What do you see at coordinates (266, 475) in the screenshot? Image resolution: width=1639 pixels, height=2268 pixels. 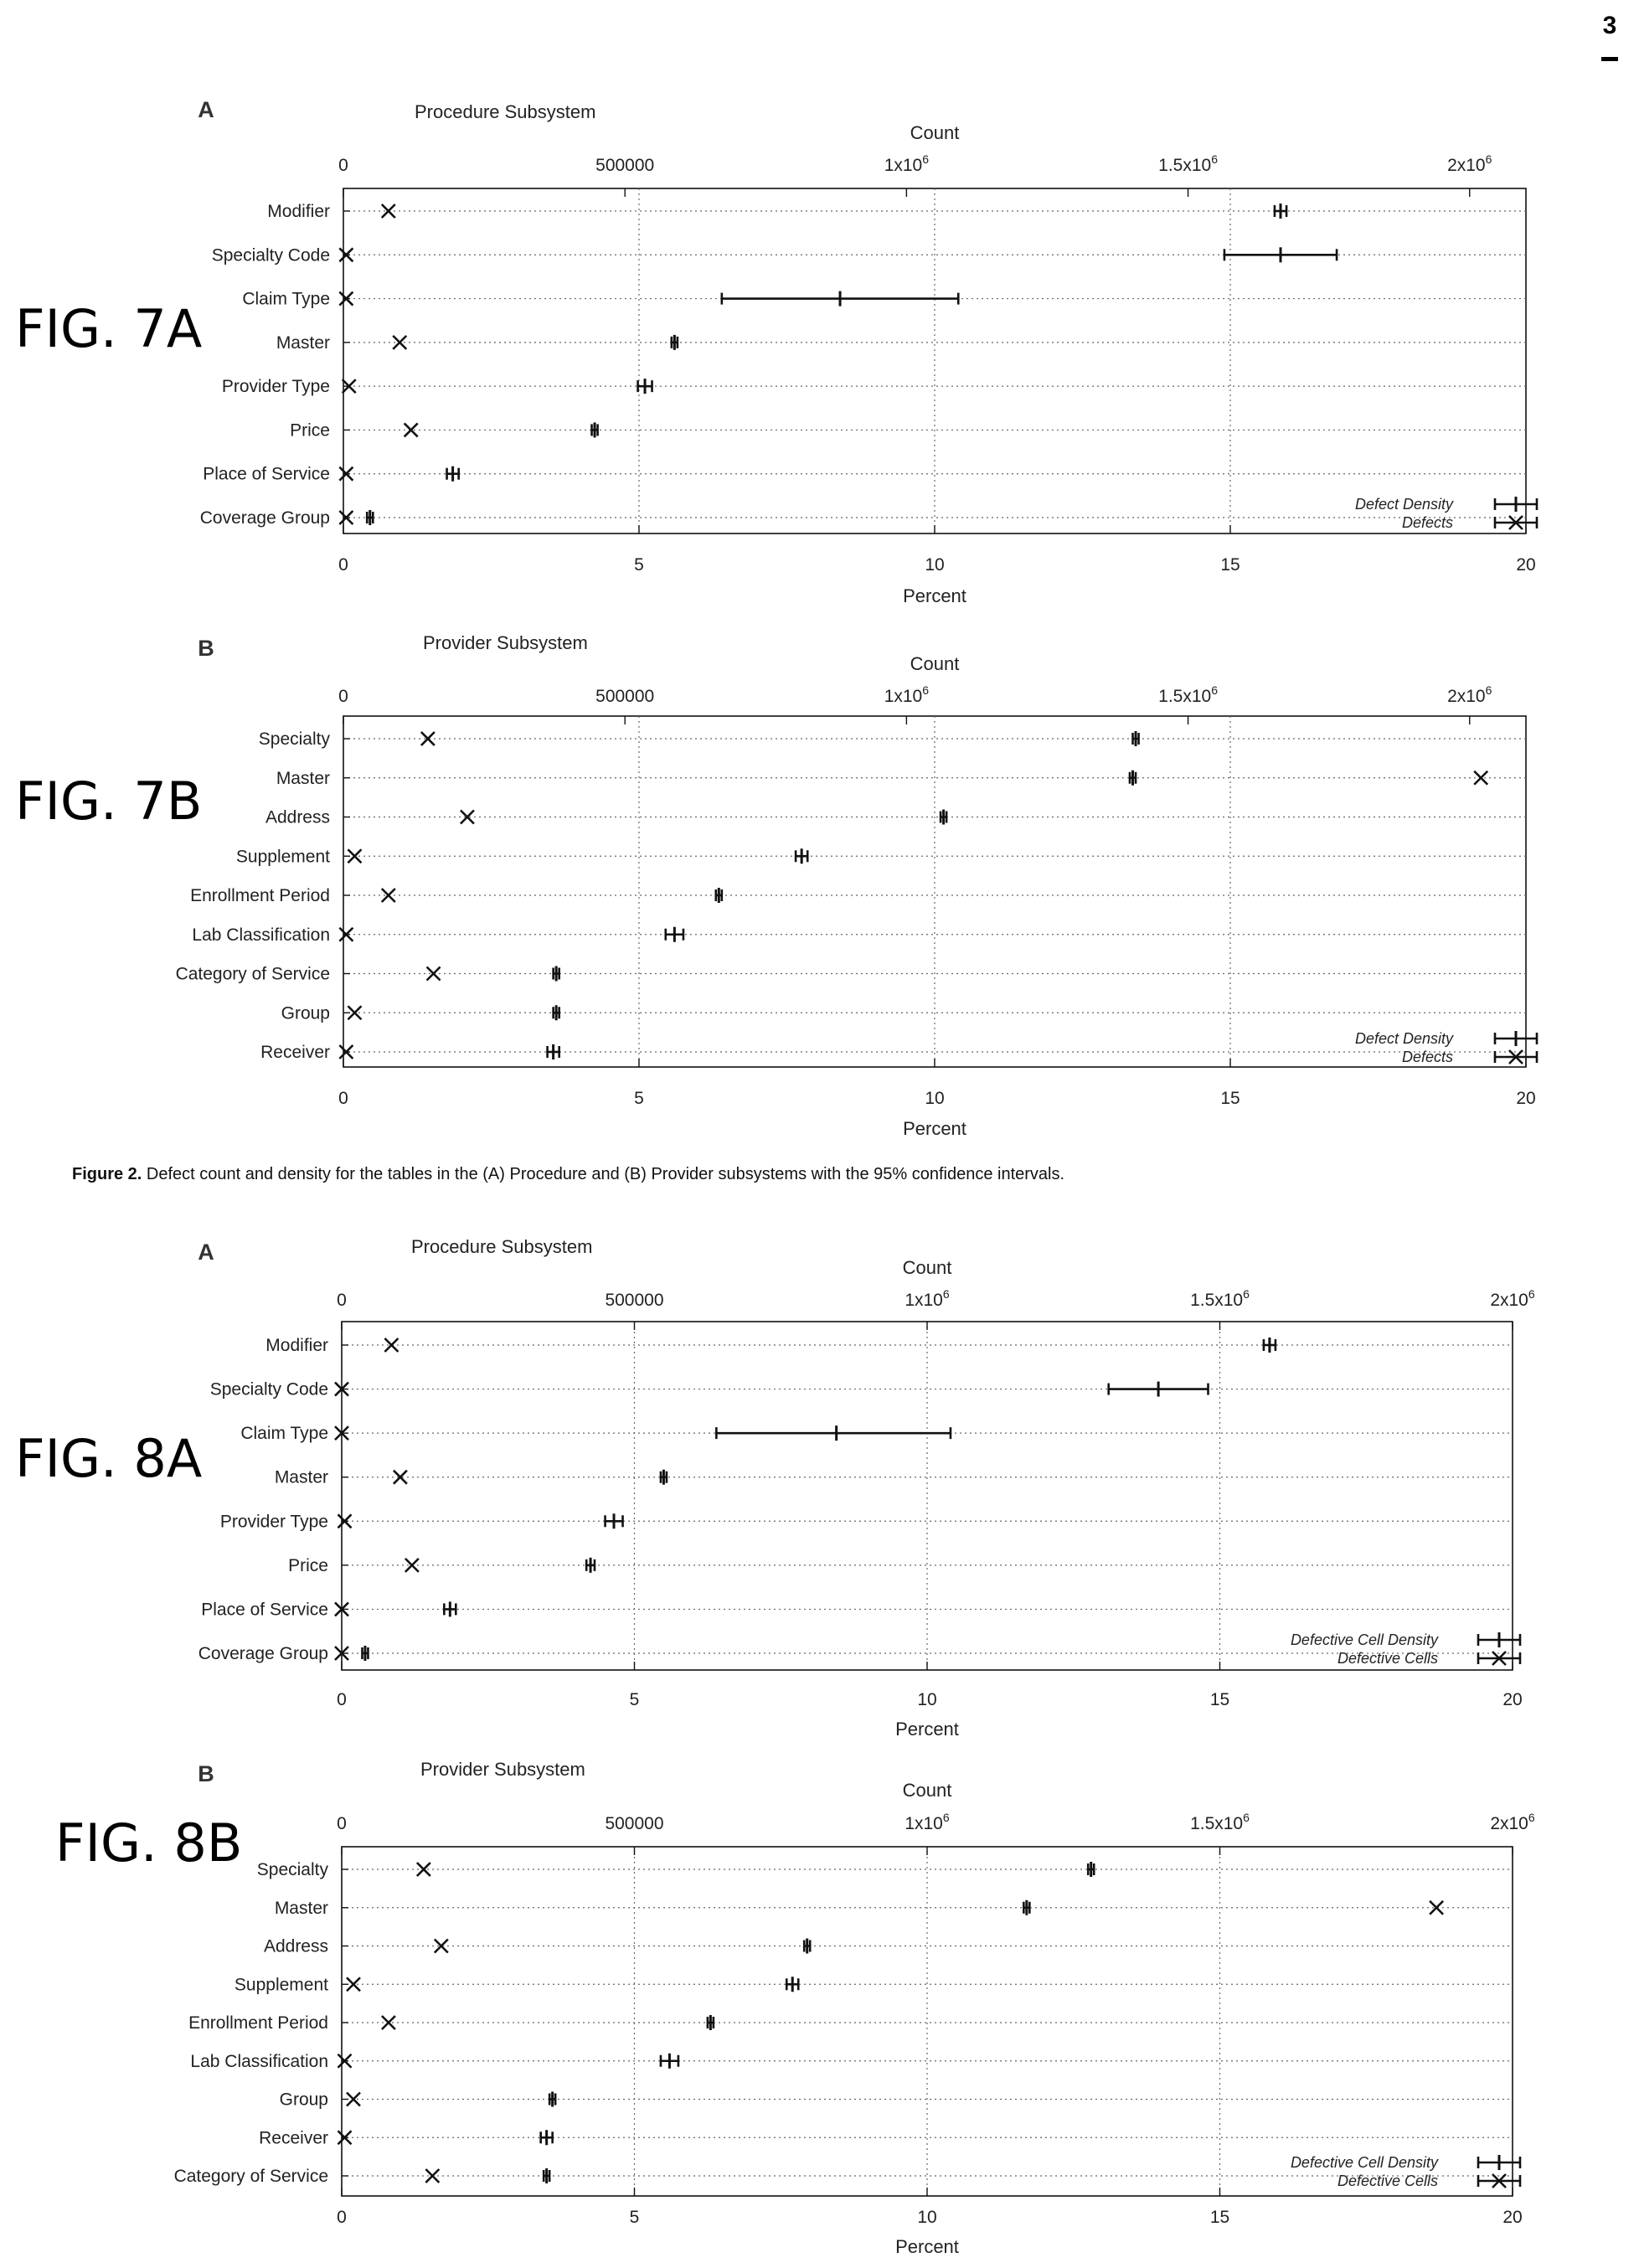 I see `category-label-place-of-service: Place of Service` at bounding box center [266, 475].